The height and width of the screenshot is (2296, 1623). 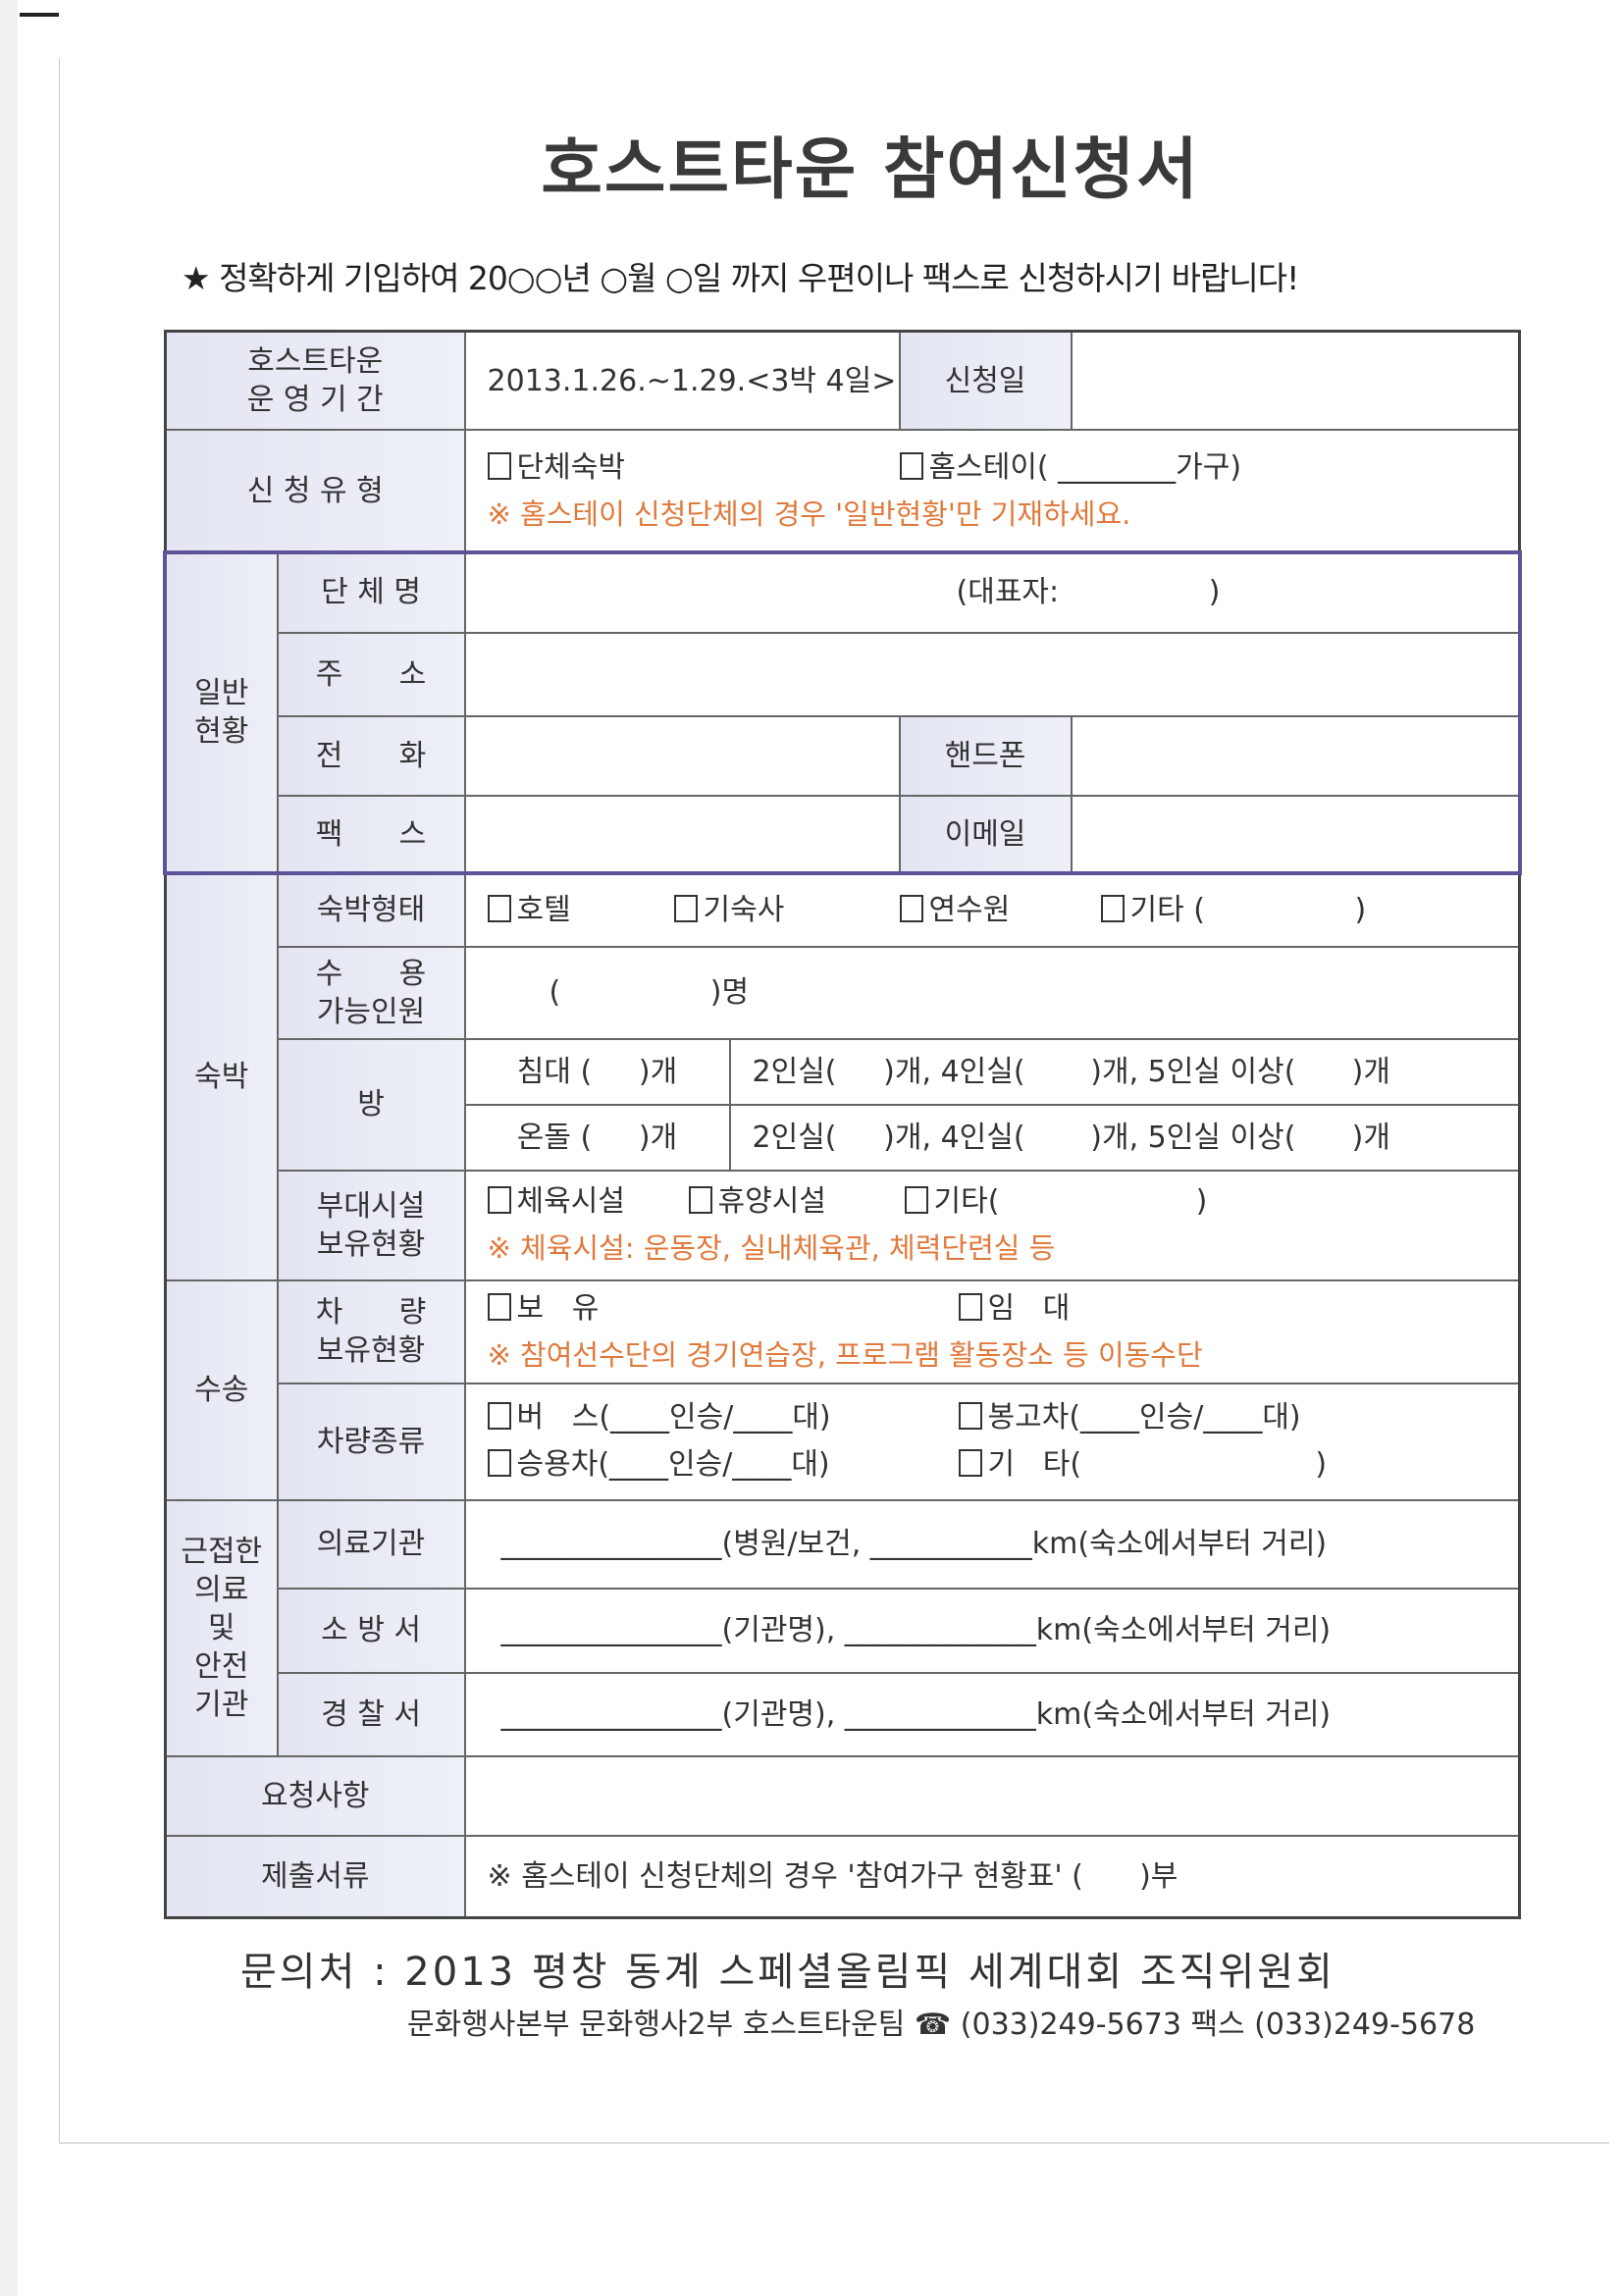 I want to click on label: 차 량, so click(x=371, y=1313).